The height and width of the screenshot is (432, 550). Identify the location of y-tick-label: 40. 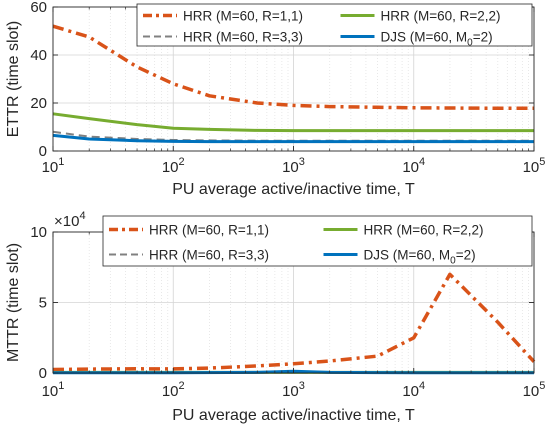
(38, 55).